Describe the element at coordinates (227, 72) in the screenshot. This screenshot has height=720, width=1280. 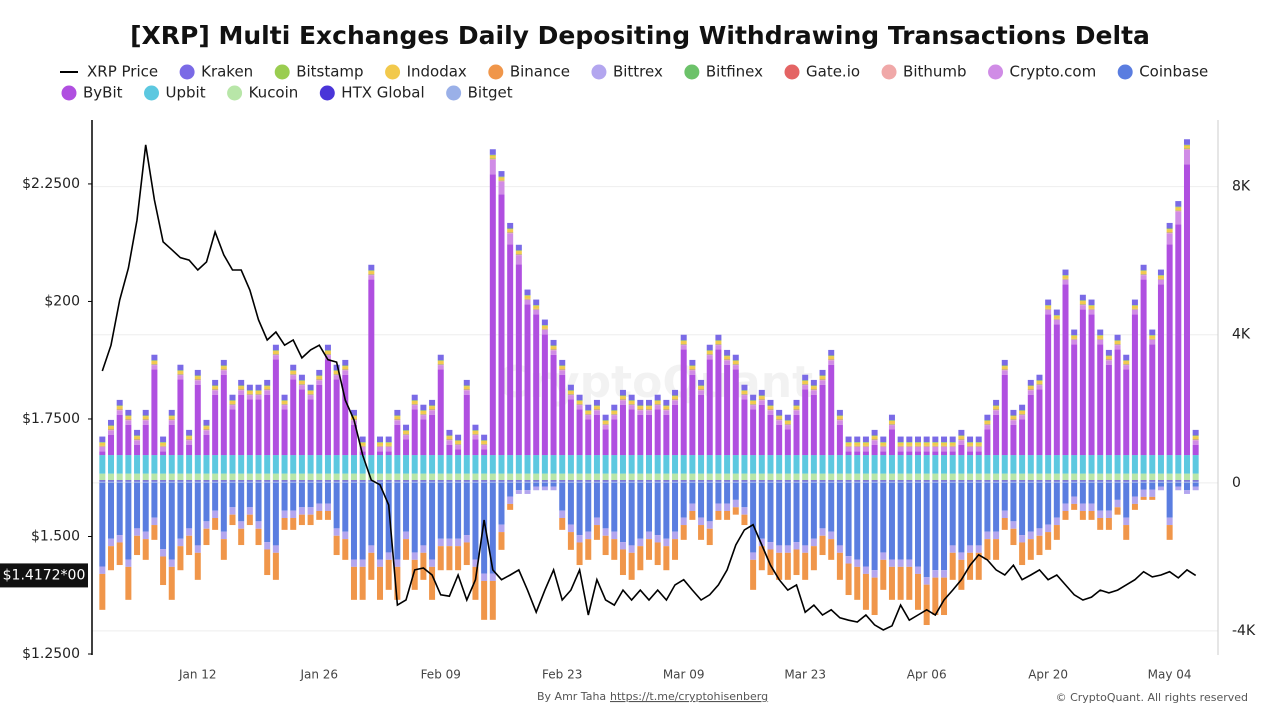
I see `legend-label: Kraken` at that location.